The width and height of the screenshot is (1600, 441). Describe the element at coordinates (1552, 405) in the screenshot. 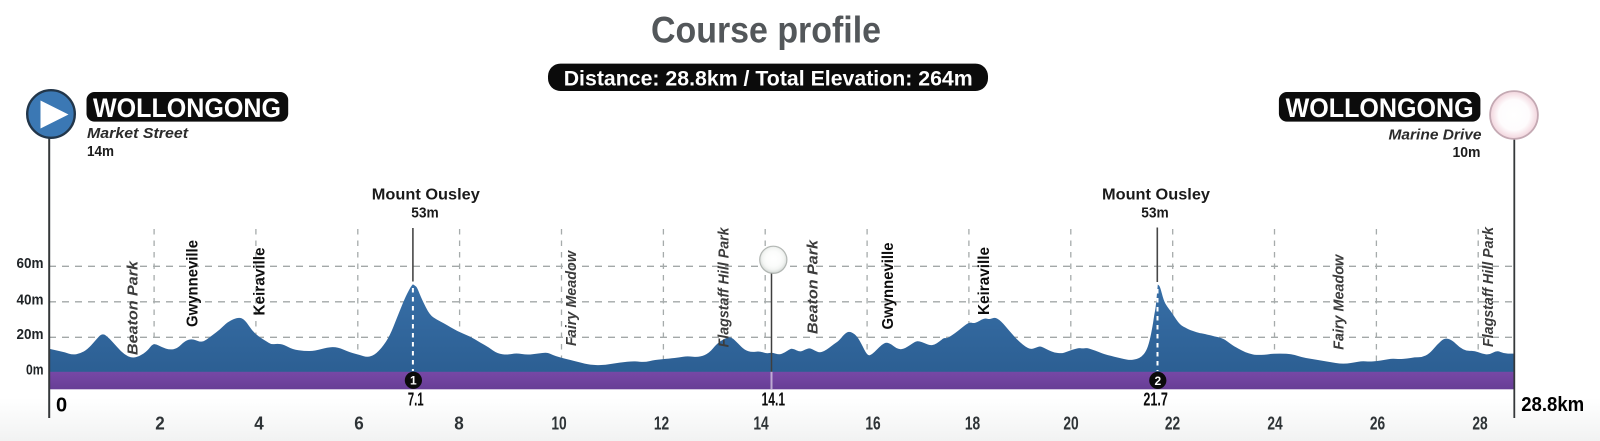

I see `svg-text: 28.8km` at that location.